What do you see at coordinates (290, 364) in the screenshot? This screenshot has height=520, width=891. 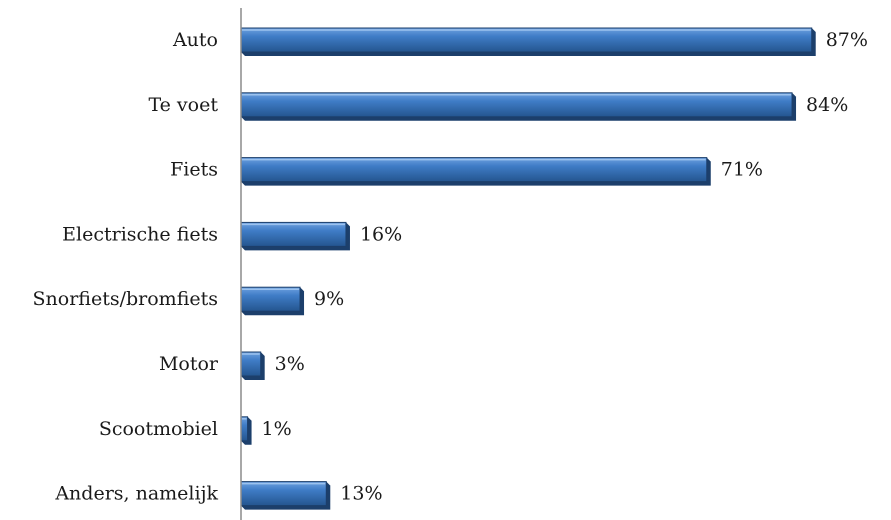 I see `data-label: 3%` at bounding box center [290, 364].